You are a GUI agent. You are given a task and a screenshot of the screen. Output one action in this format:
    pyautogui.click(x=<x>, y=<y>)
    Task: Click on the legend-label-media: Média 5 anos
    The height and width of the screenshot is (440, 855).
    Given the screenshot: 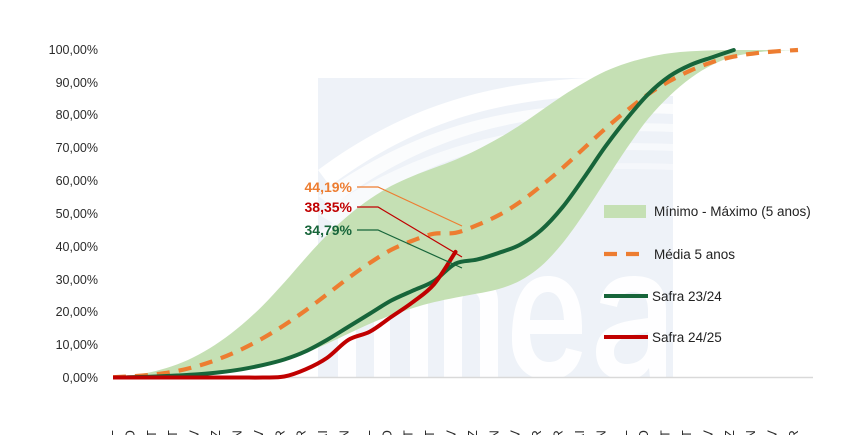 What is the action you would take?
    pyautogui.click(x=694, y=254)
    